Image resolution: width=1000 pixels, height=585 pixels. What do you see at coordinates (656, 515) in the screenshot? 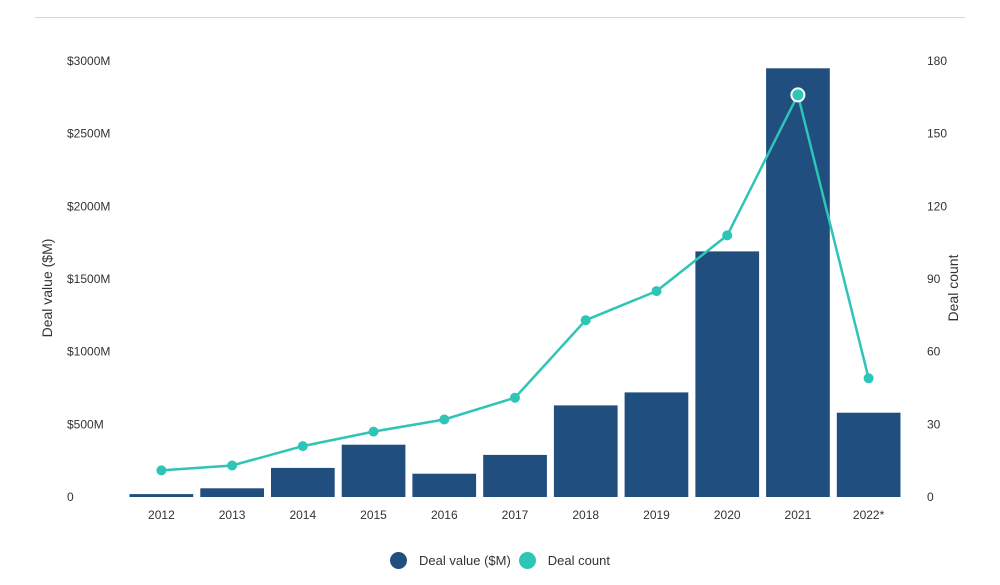
I see `x-tick-label: 2019` at bounding box center [656, 515].